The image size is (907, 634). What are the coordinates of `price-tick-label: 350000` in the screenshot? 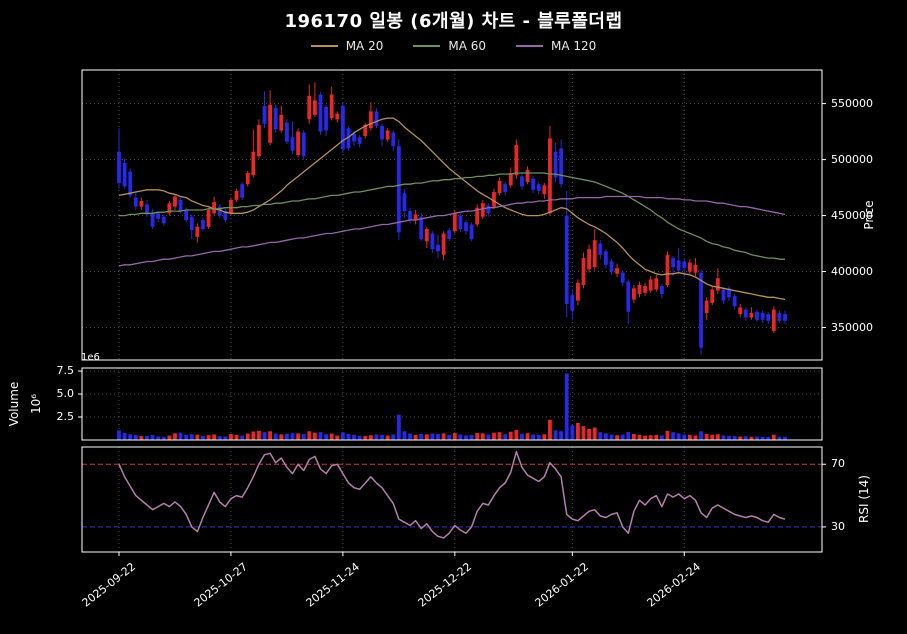 It's located at (852, 327).